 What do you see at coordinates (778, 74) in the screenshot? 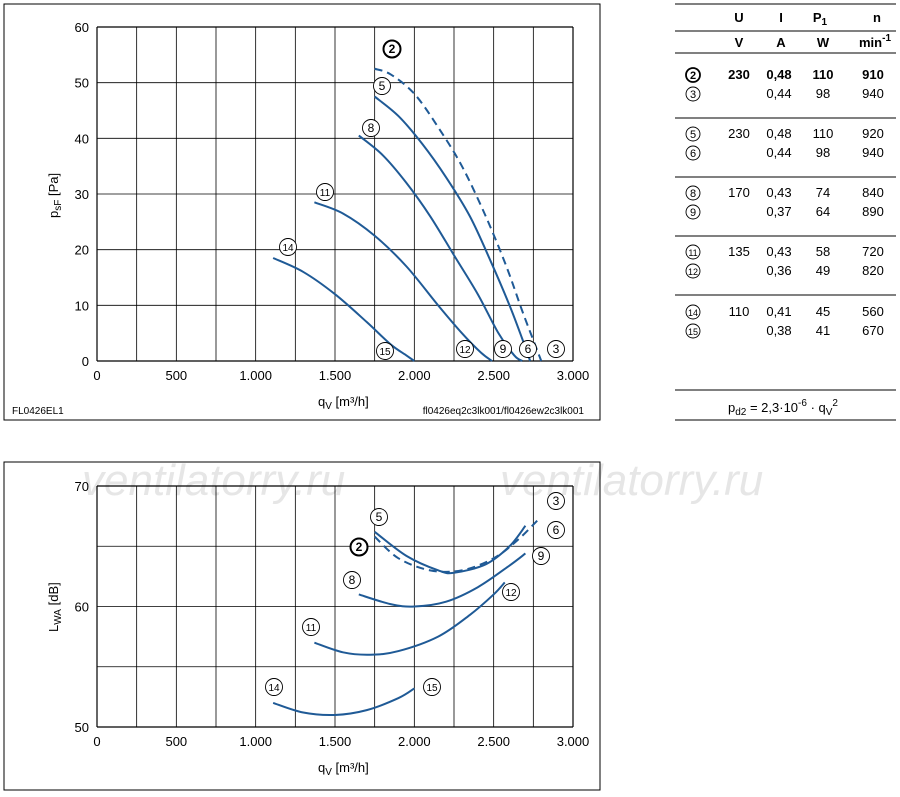
I see `table-cell-i: 0,48` at bounding box center [778, 74].